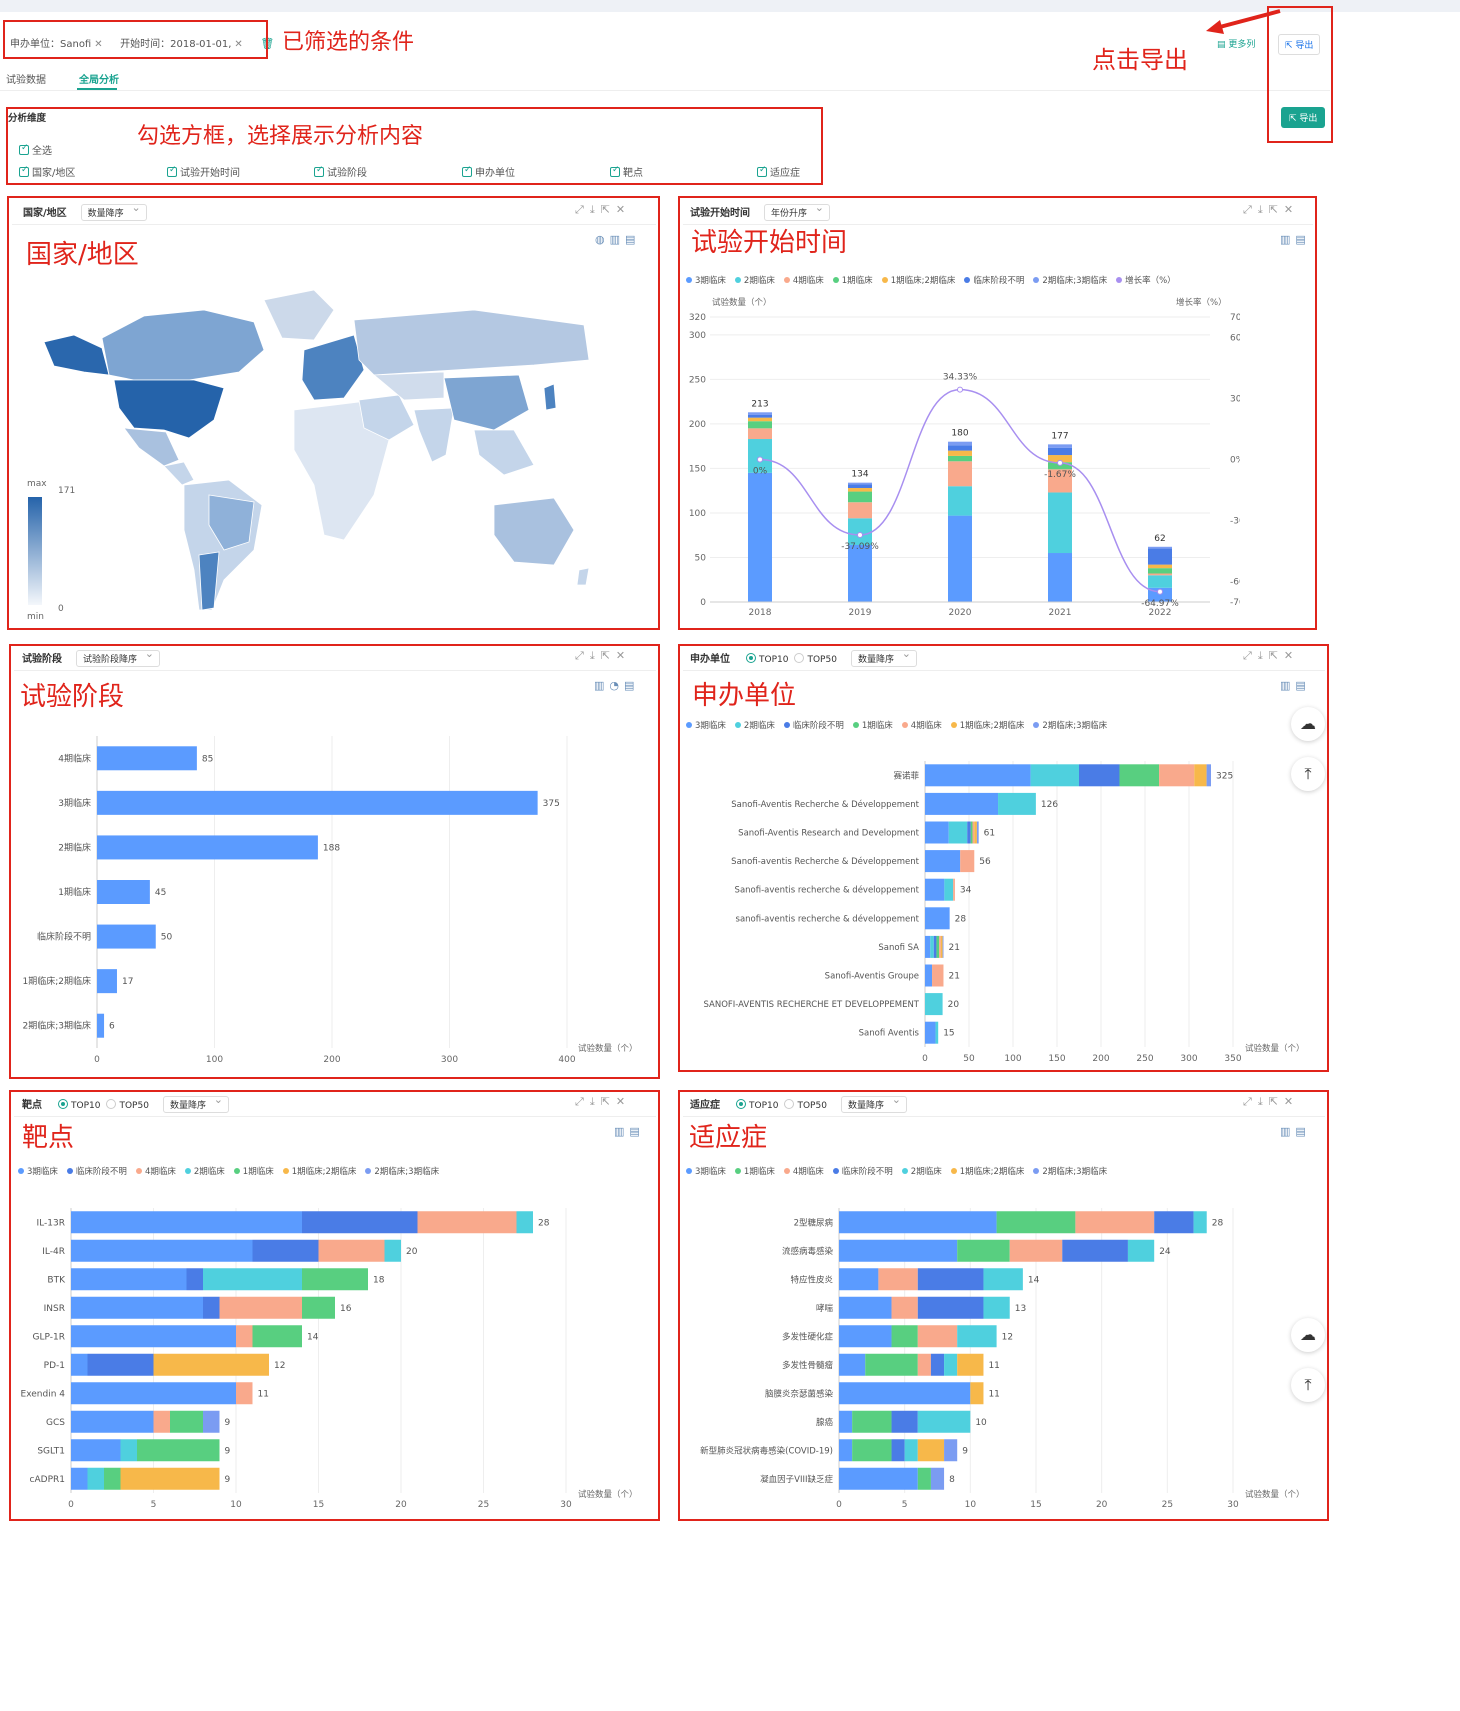 The height and width of the screenshot is (1711, 1460). What do you see at coordinates (99, 80) in the screenshot?
I see `tab-global-analysis: 全局分析` at bounding box center [99, 80].